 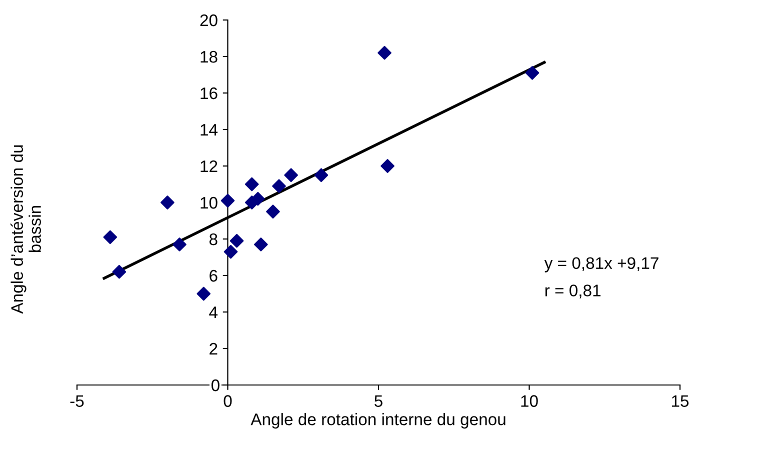 I want to click on y-tick-label: 16, so click(x=209, y=93).